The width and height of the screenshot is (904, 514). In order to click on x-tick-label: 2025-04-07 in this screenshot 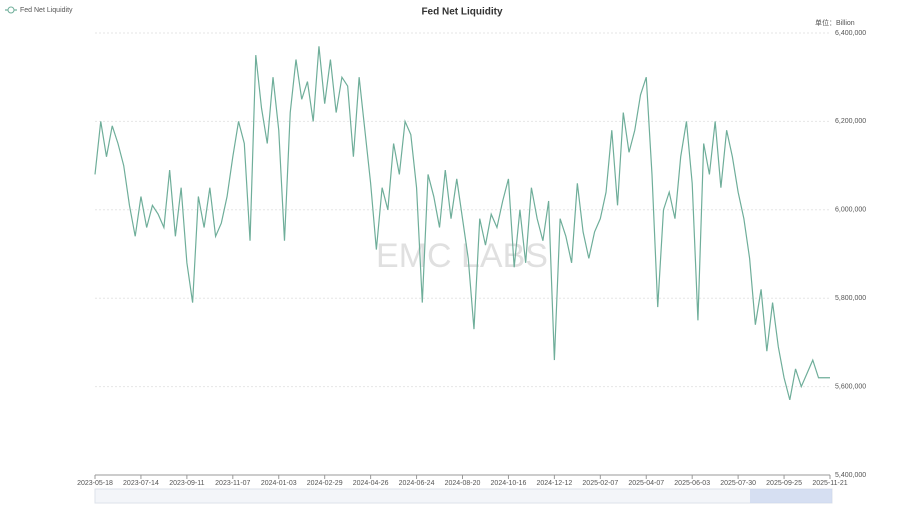, I will do `click(646, 483)`.